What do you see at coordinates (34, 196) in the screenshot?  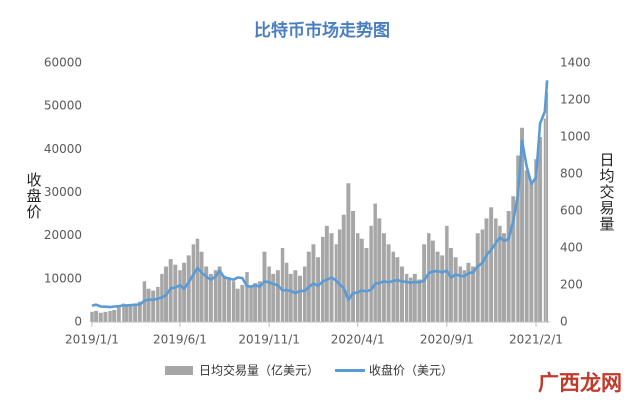 I see `y-axis-title: 收盘价` at bounding box center [34, 196].